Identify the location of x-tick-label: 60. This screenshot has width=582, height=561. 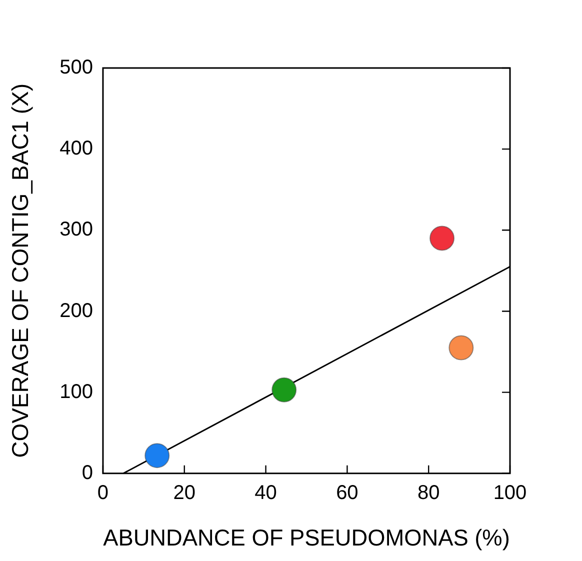
(347, 493).